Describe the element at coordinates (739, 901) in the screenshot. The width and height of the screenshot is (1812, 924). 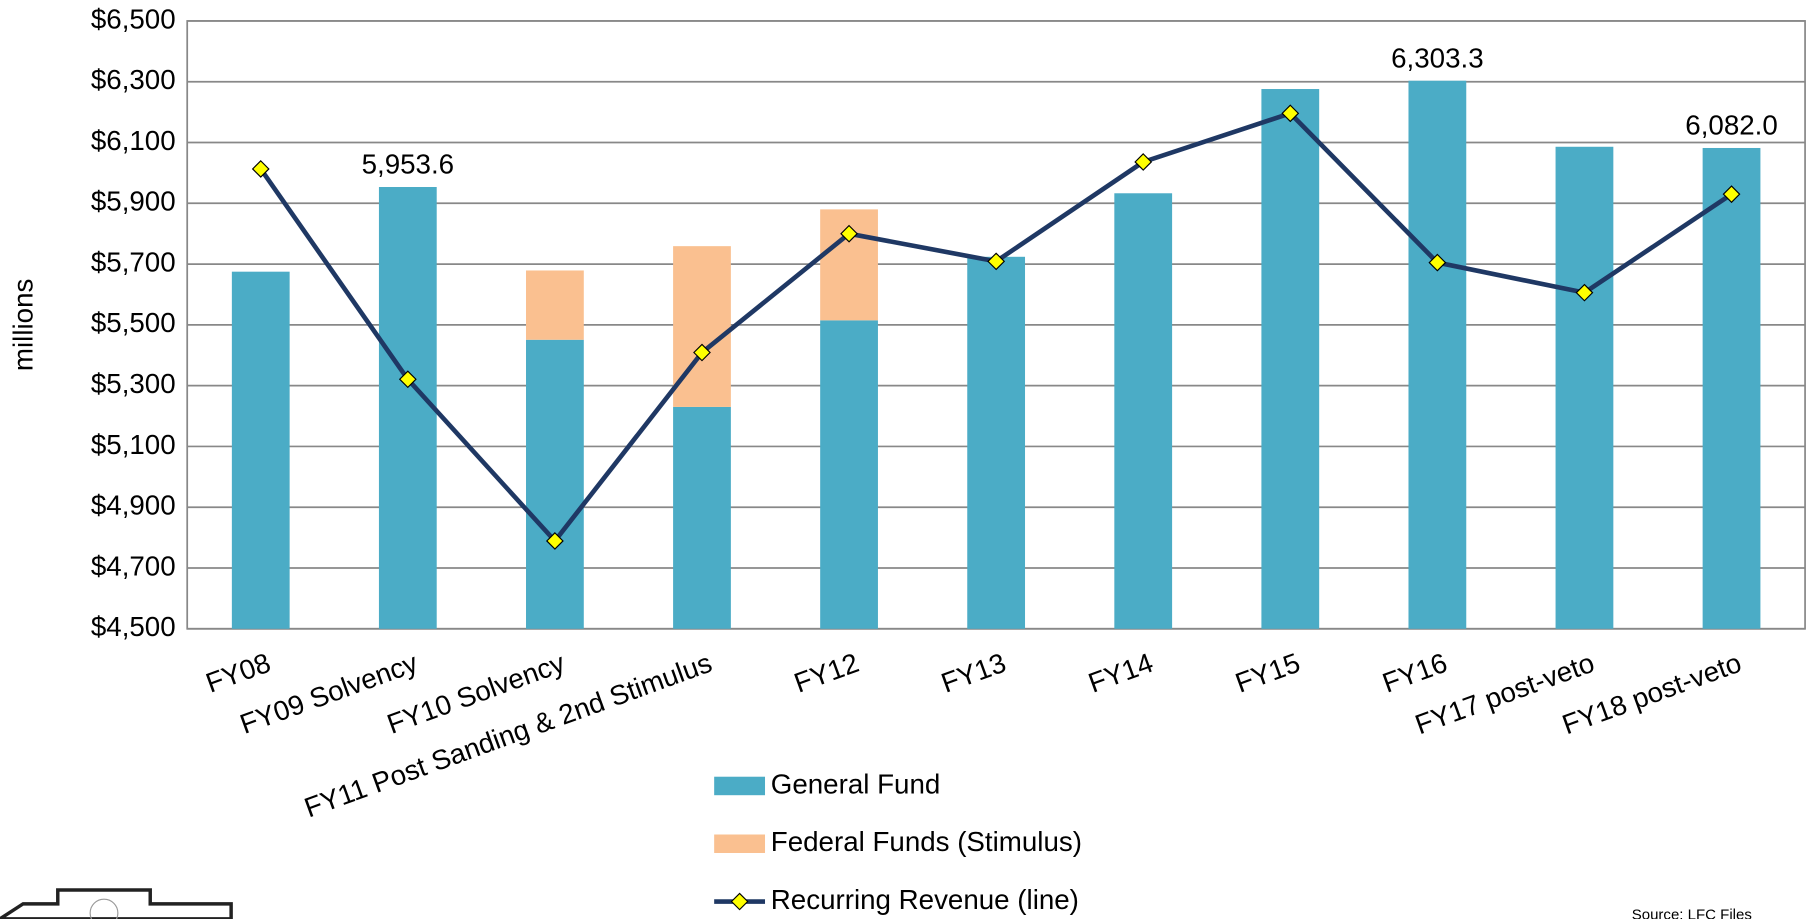
I see `legend-marker` at that location.